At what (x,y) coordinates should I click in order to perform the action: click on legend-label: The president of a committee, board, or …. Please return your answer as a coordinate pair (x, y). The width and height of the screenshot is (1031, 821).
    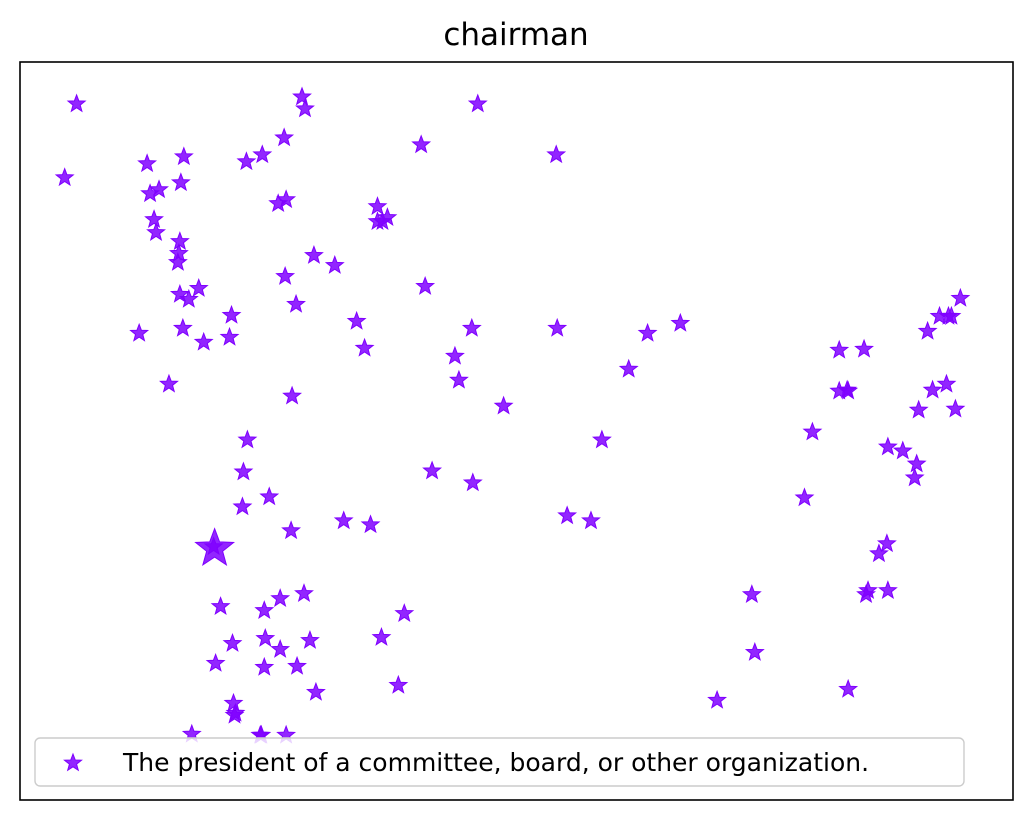
    Looking at the image, I should click on (495, 762).